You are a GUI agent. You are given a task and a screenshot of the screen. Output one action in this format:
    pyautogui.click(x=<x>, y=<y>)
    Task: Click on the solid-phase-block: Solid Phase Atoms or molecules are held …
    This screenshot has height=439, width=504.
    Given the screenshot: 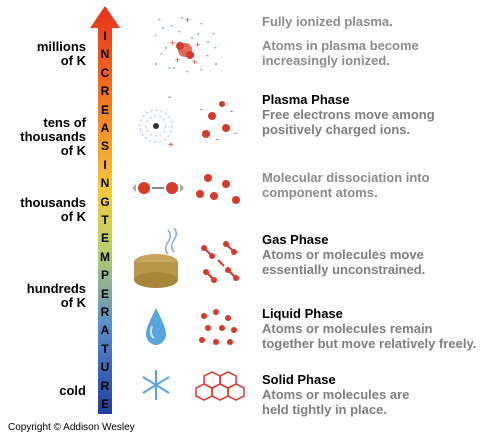 What is the action you would take?
    pyautogui.click(x=335, y=394)
    